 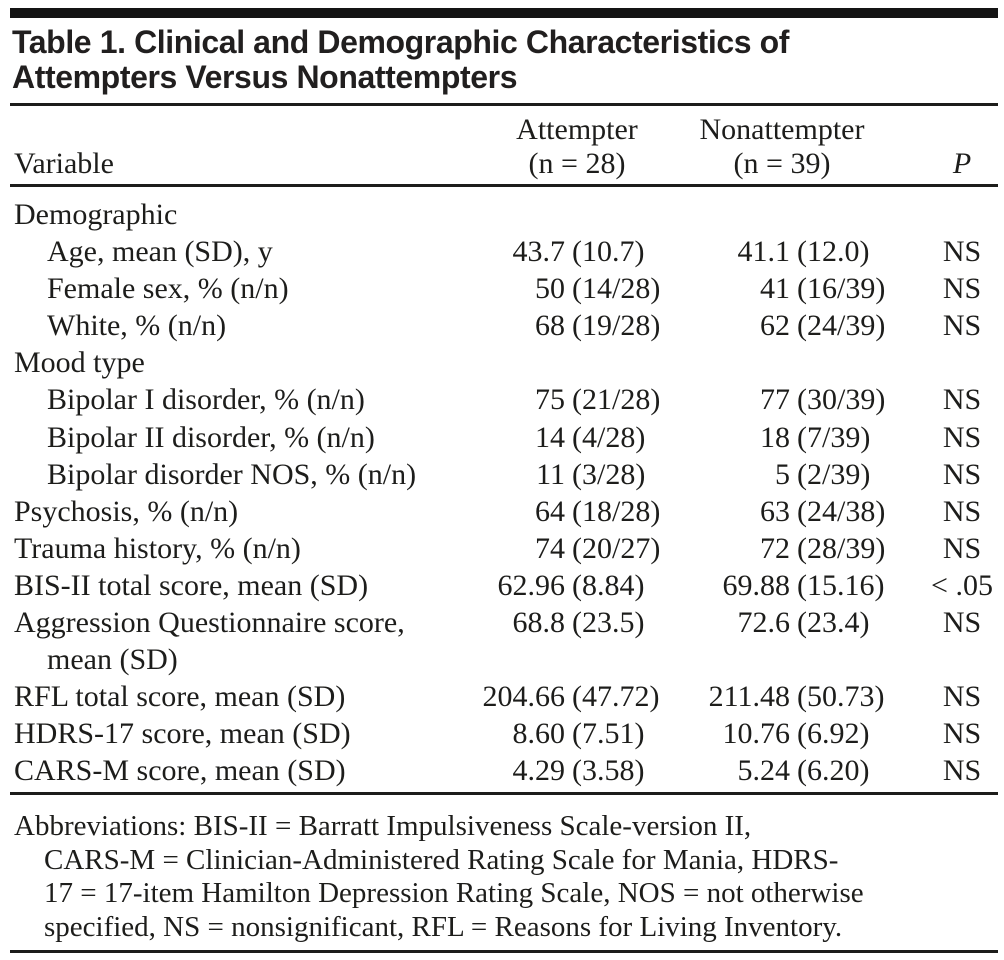 I want to click on nonattempter-value: 5.24, so click(x=764, y=771).